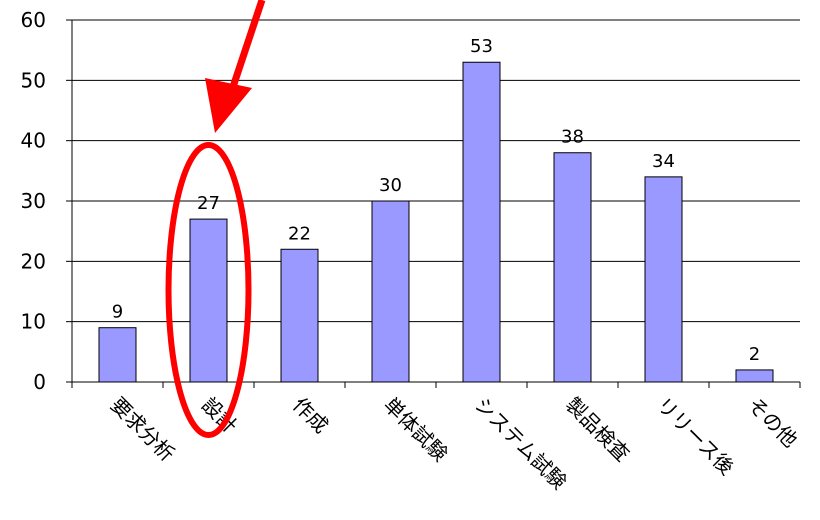 This screenshot has width=820, height=520. What do you see at coordinates (247, 46) in the screenshot?
I see `arrow-shaft` at bounding box center [247, 46].